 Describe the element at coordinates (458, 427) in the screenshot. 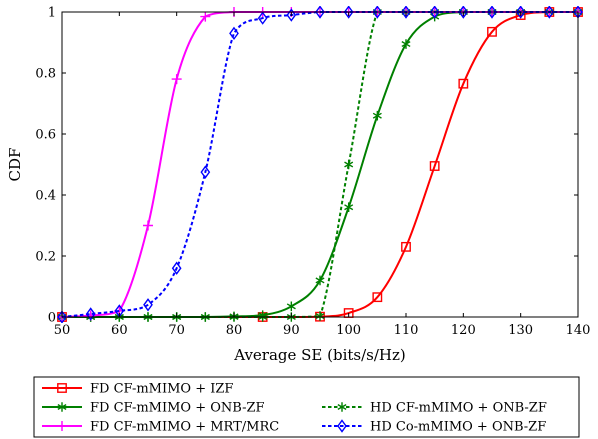

I see `legend-label: HD Co-mMIMO + ONB-ZF` at that location.